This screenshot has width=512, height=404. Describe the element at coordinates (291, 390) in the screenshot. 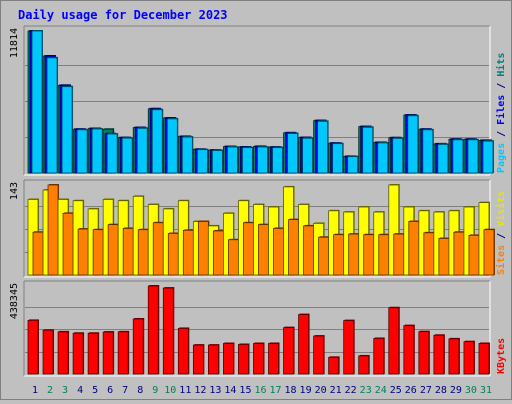

I see `x-tick-label: 18` at that location.